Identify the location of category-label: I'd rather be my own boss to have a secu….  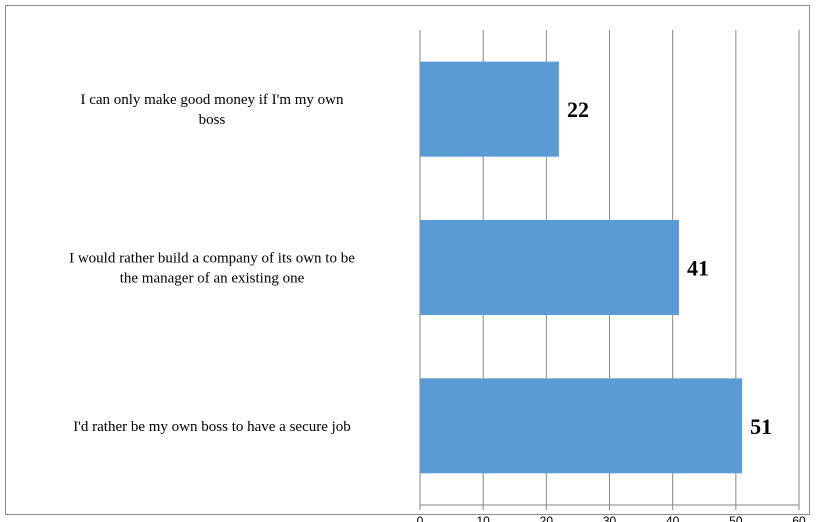
(212, 427).